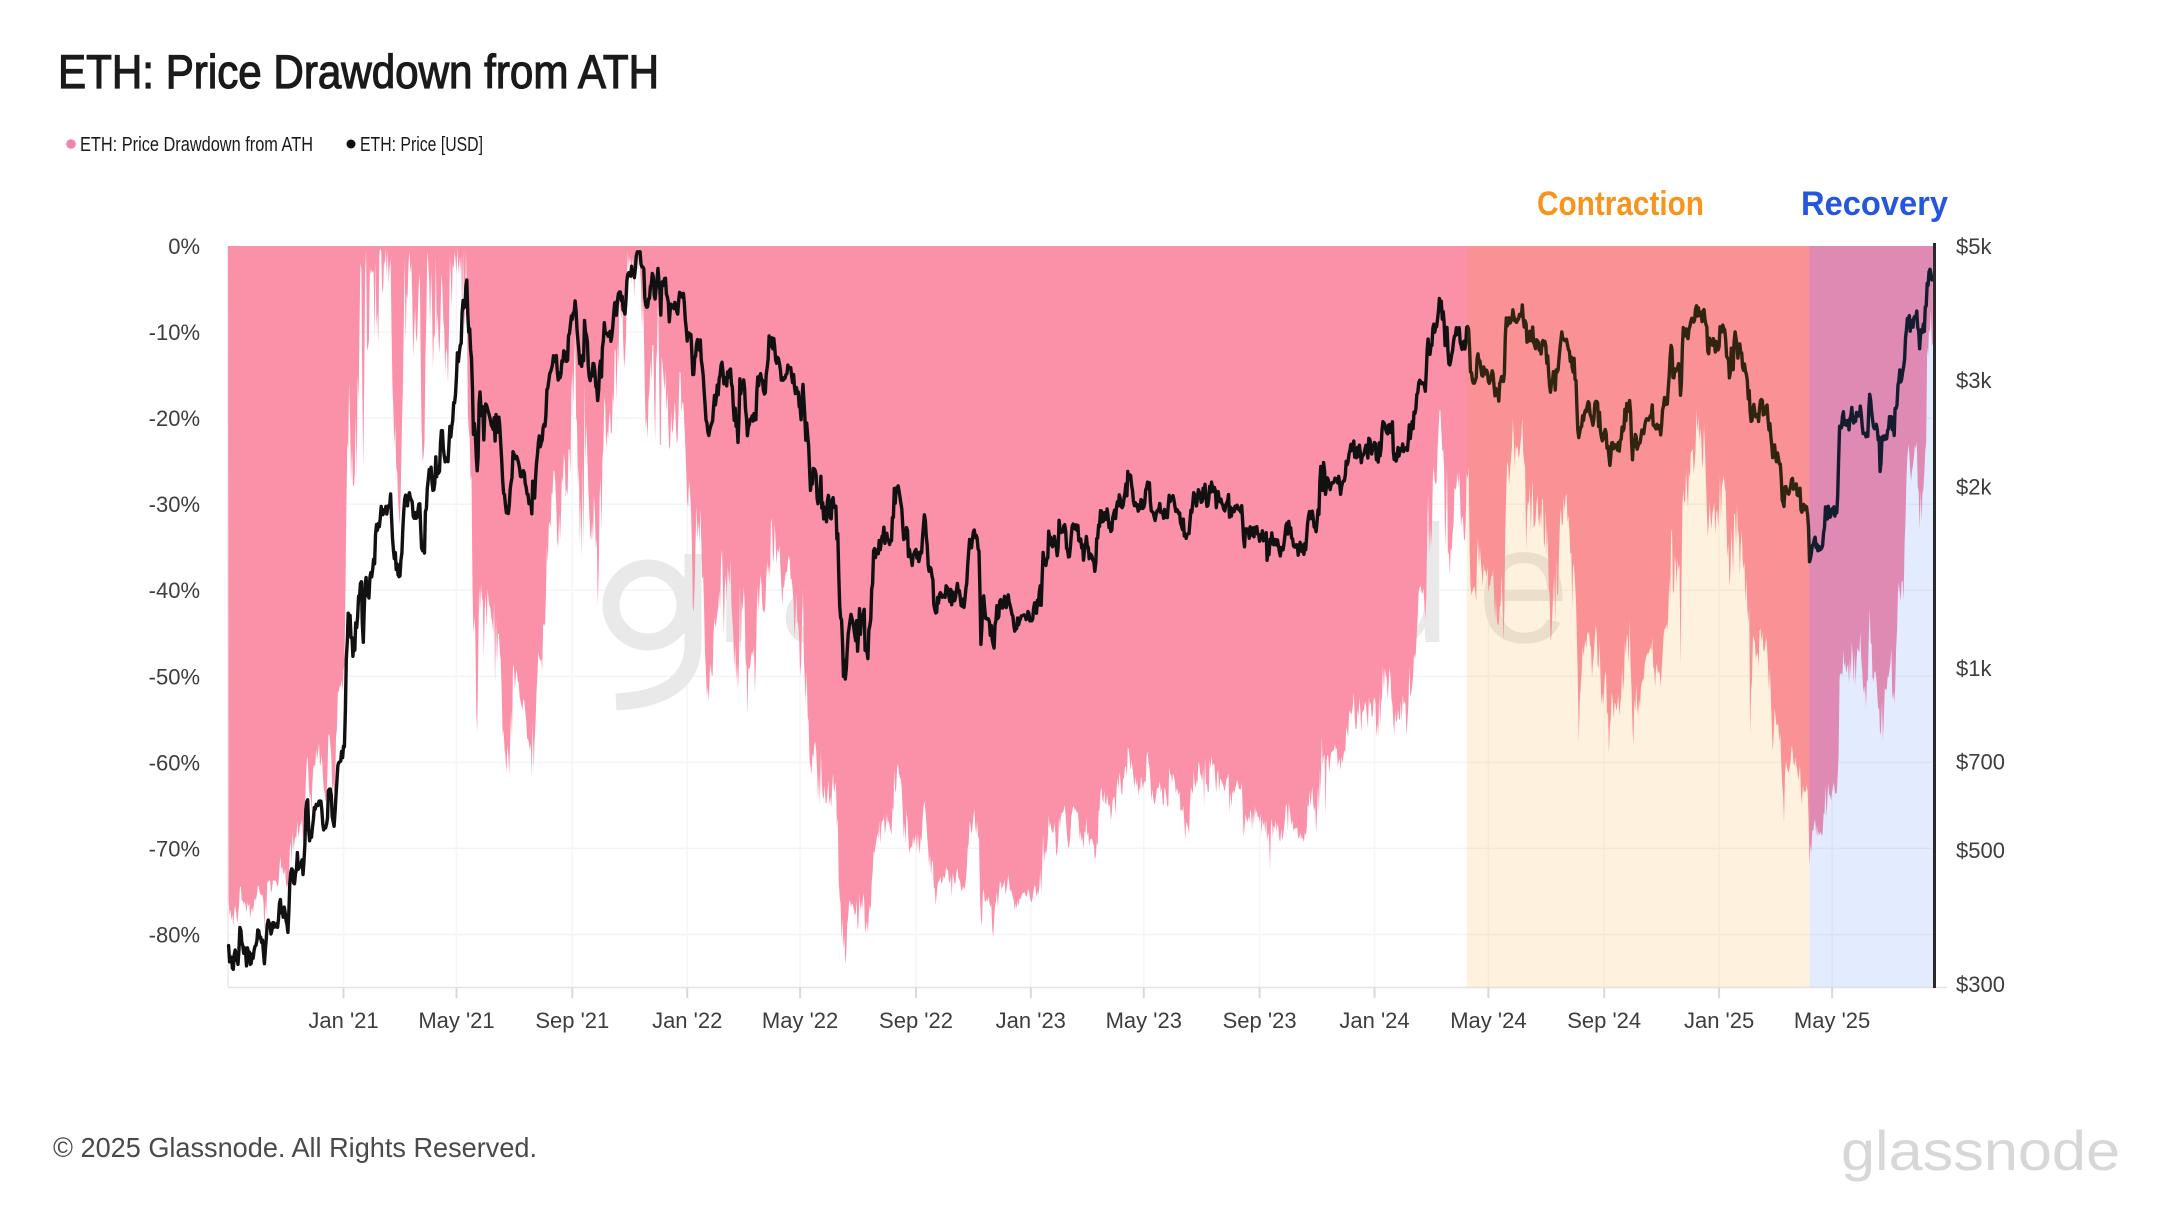  Describe the element at coordinates (1980, 1150) in the screenshot. I see `svg-text: glassnode` at that location.